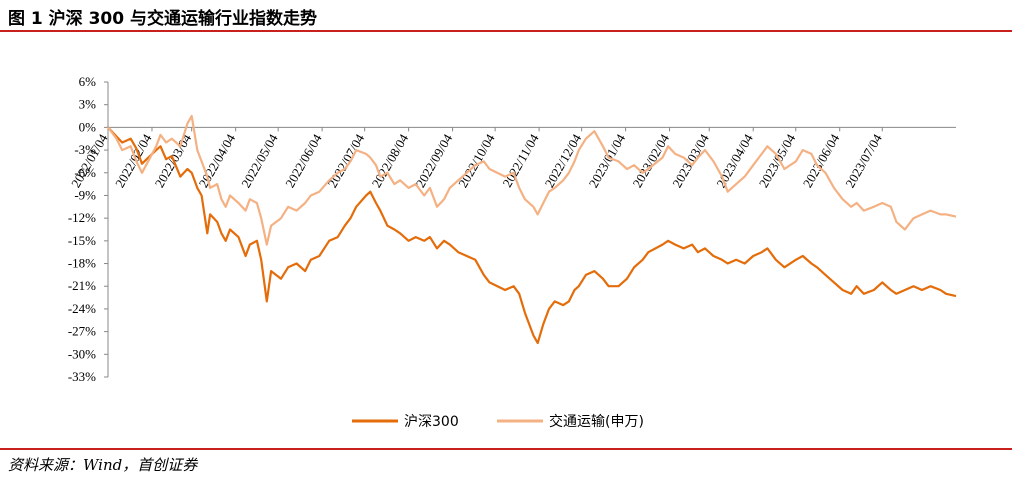 This screenshot has width=1017, height=479. I want to click on x-tick-label: 2023/06/04, so click(821, 160).